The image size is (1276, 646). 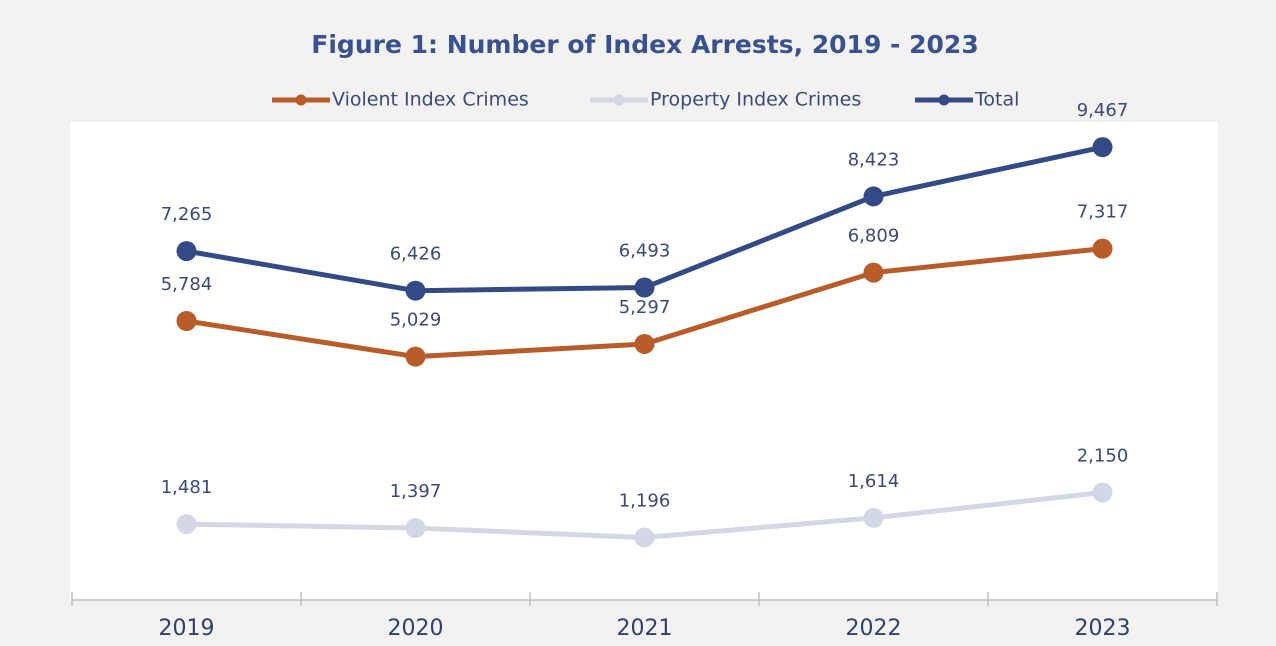 What do you see at coordinates (416, 491) in the screenshot?
I see `data-label: 1,397` at bounding box center [416, 491].